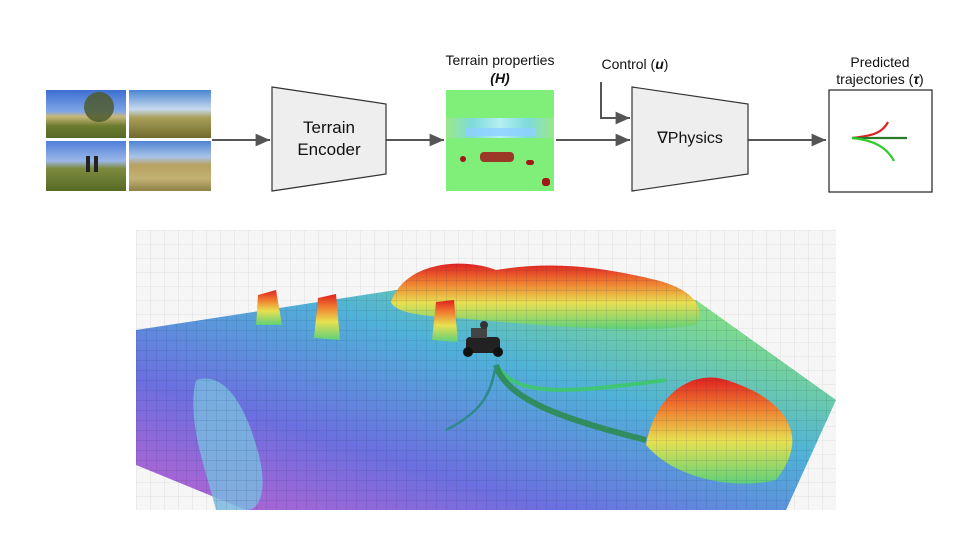  I want to click on terrain-encoder-block, so click(329, 139).